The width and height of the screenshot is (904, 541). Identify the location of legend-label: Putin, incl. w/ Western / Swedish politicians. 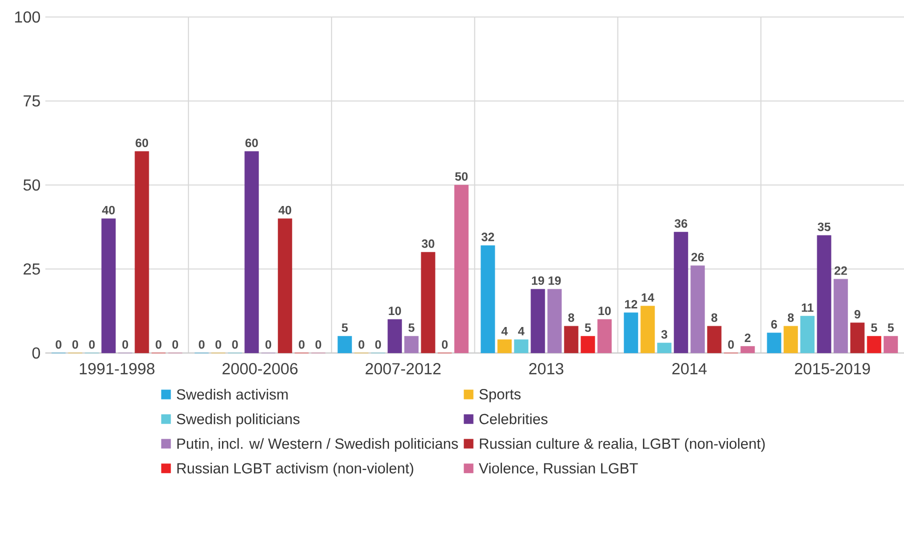
(317, 445).